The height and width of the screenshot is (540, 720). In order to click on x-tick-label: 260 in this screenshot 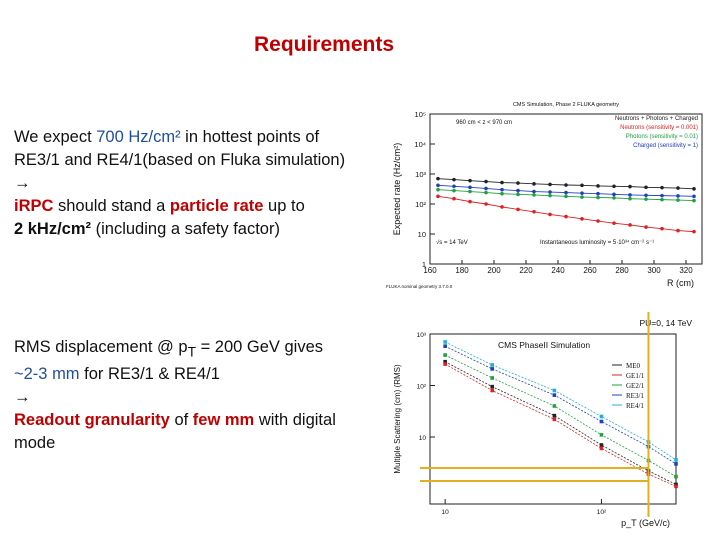, I will do `click(590, 270)`.